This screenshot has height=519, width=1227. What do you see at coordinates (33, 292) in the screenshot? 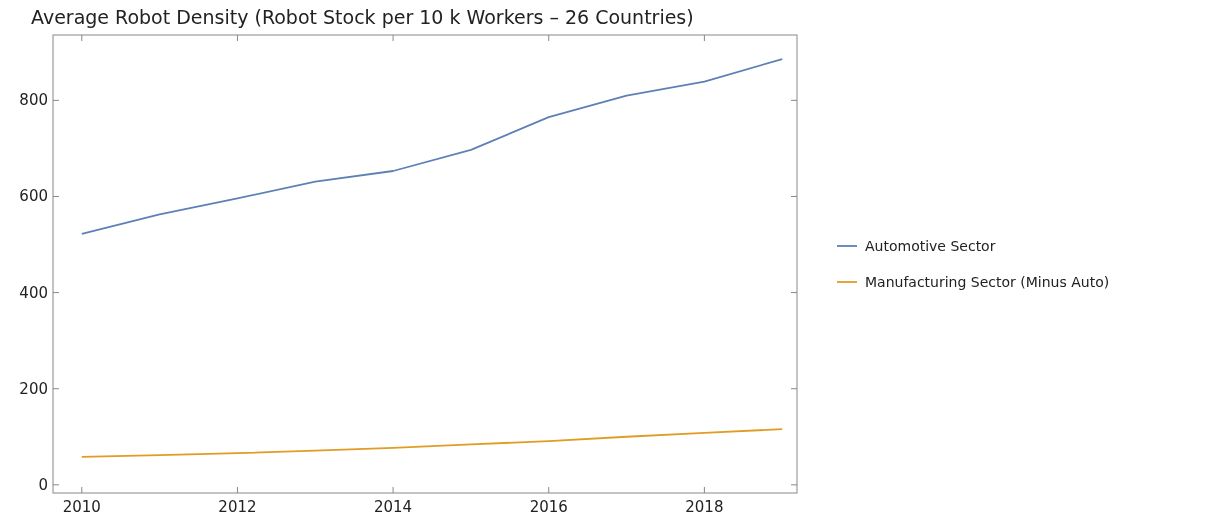
I see `y-tick-label: 400` at bounding box center [33, 292].